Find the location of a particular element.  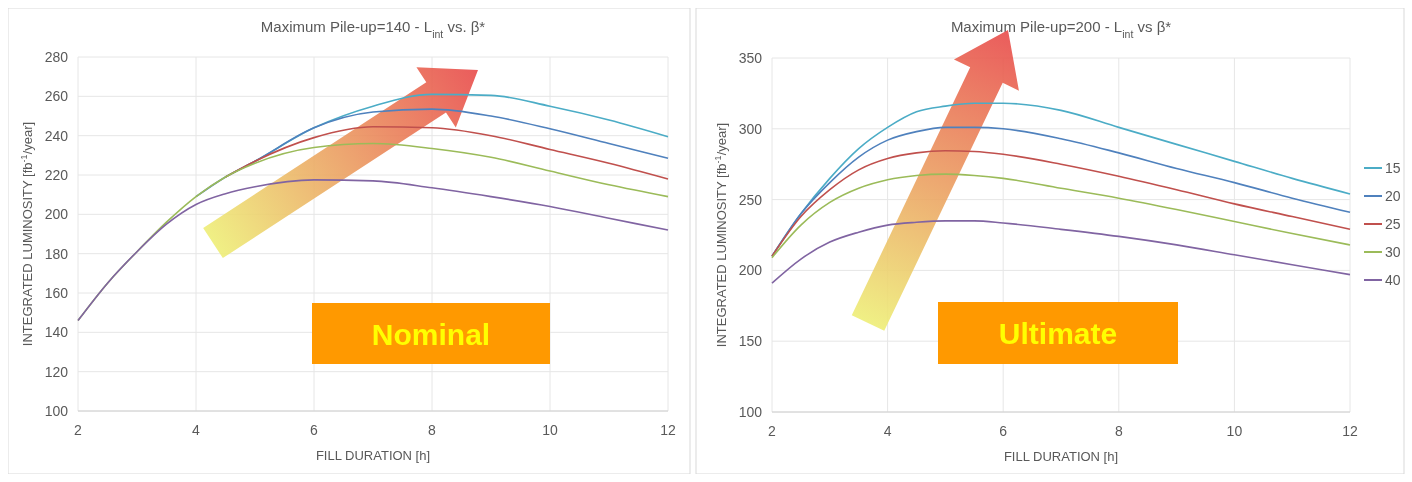

legend-label: 40 is located at coordinates (1393, 280).